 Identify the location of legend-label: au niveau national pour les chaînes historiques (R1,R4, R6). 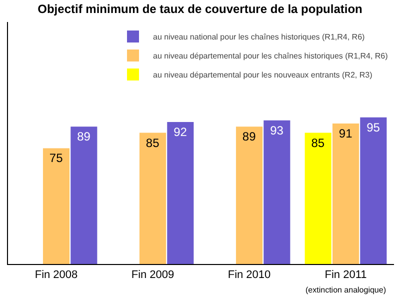
(259, 37).